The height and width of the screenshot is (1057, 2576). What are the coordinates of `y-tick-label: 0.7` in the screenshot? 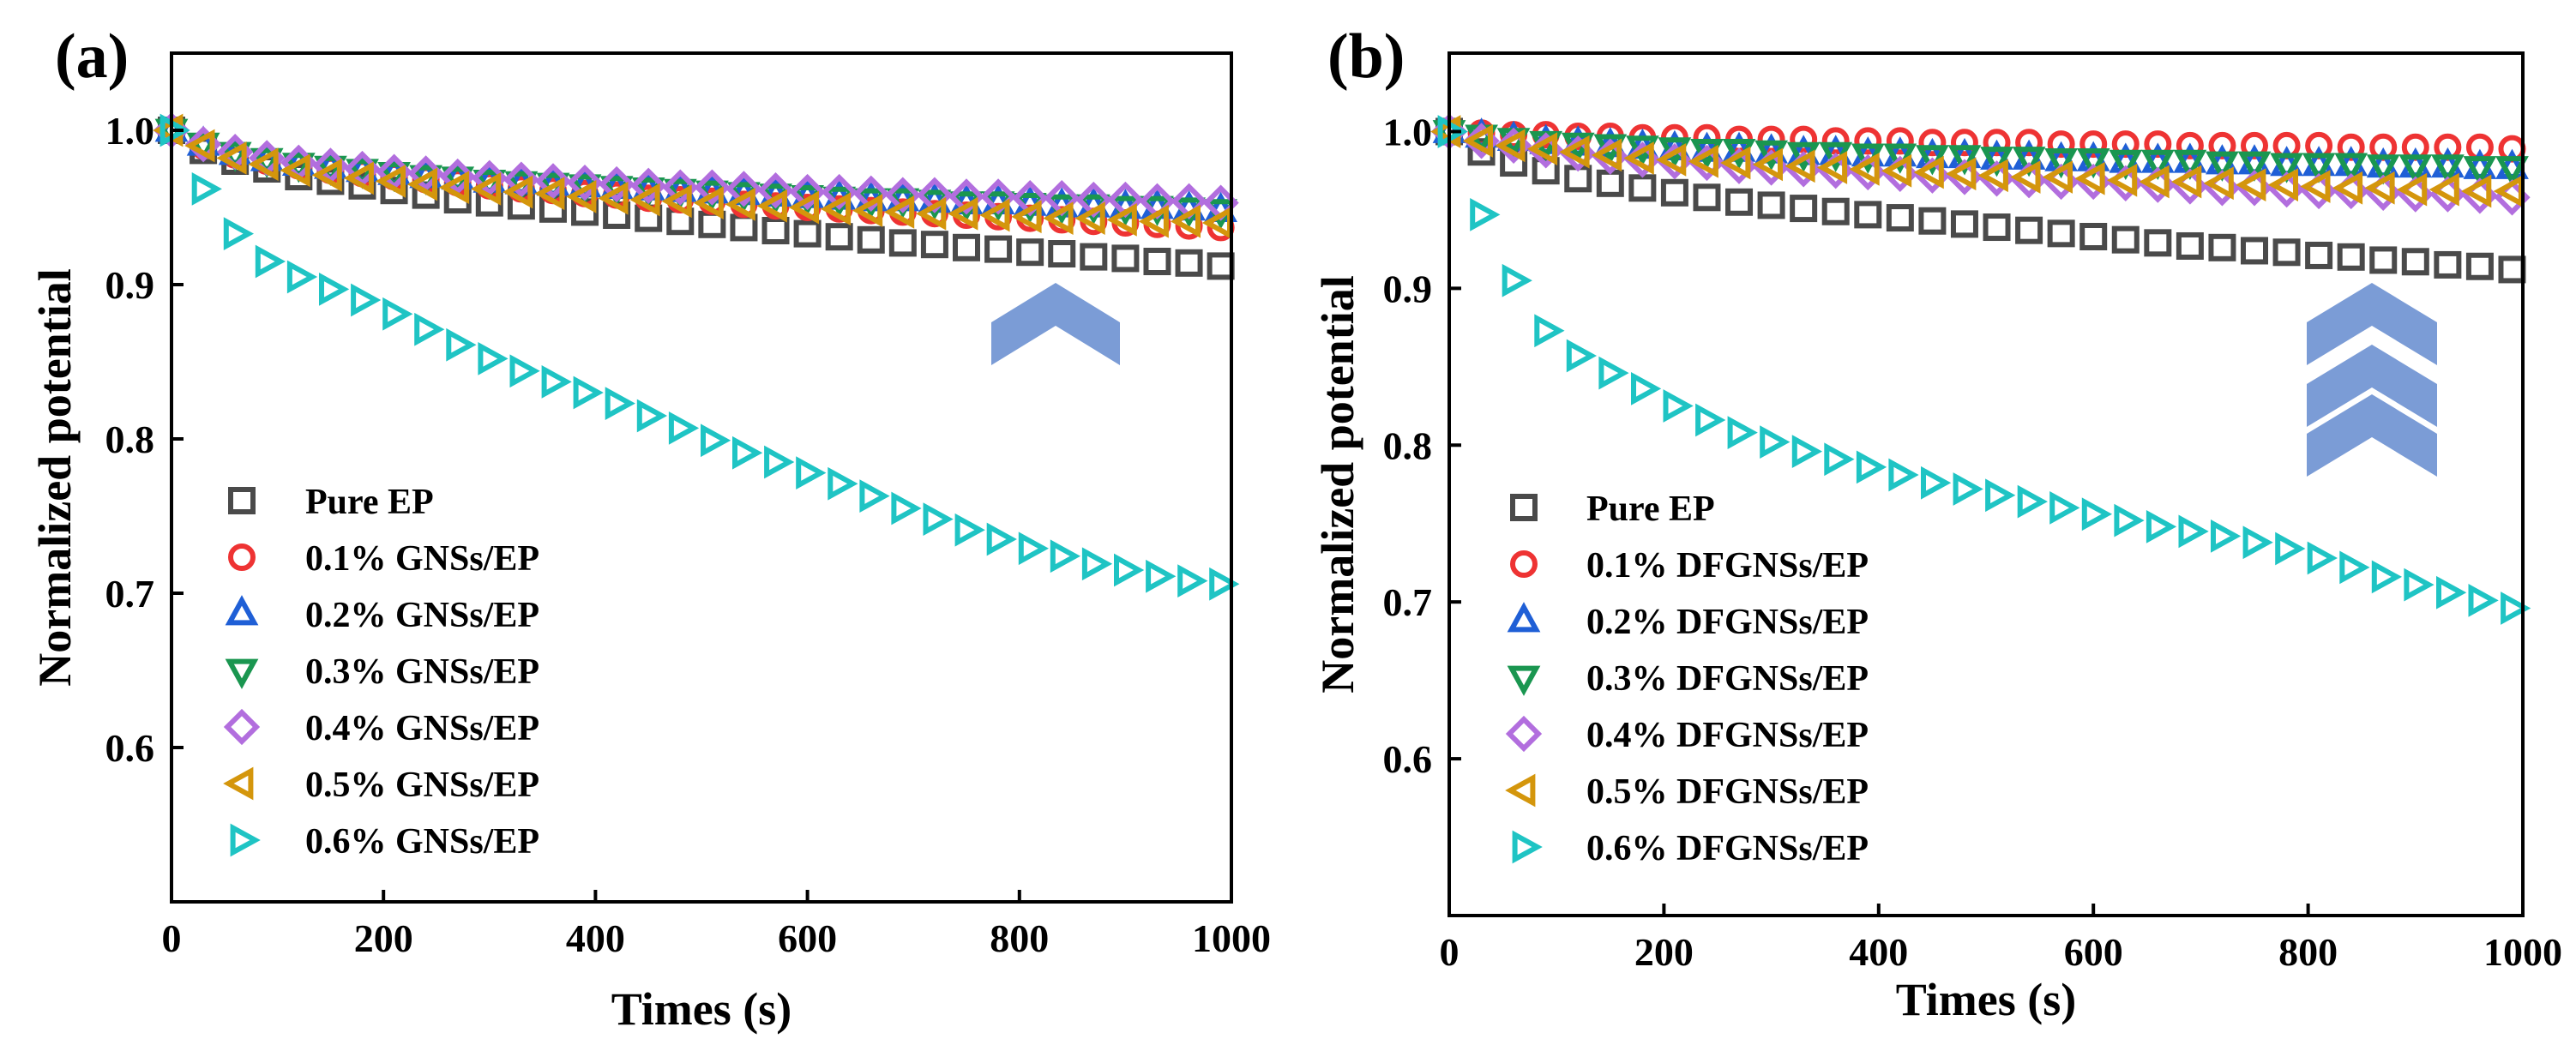 It's located at (130, 594).